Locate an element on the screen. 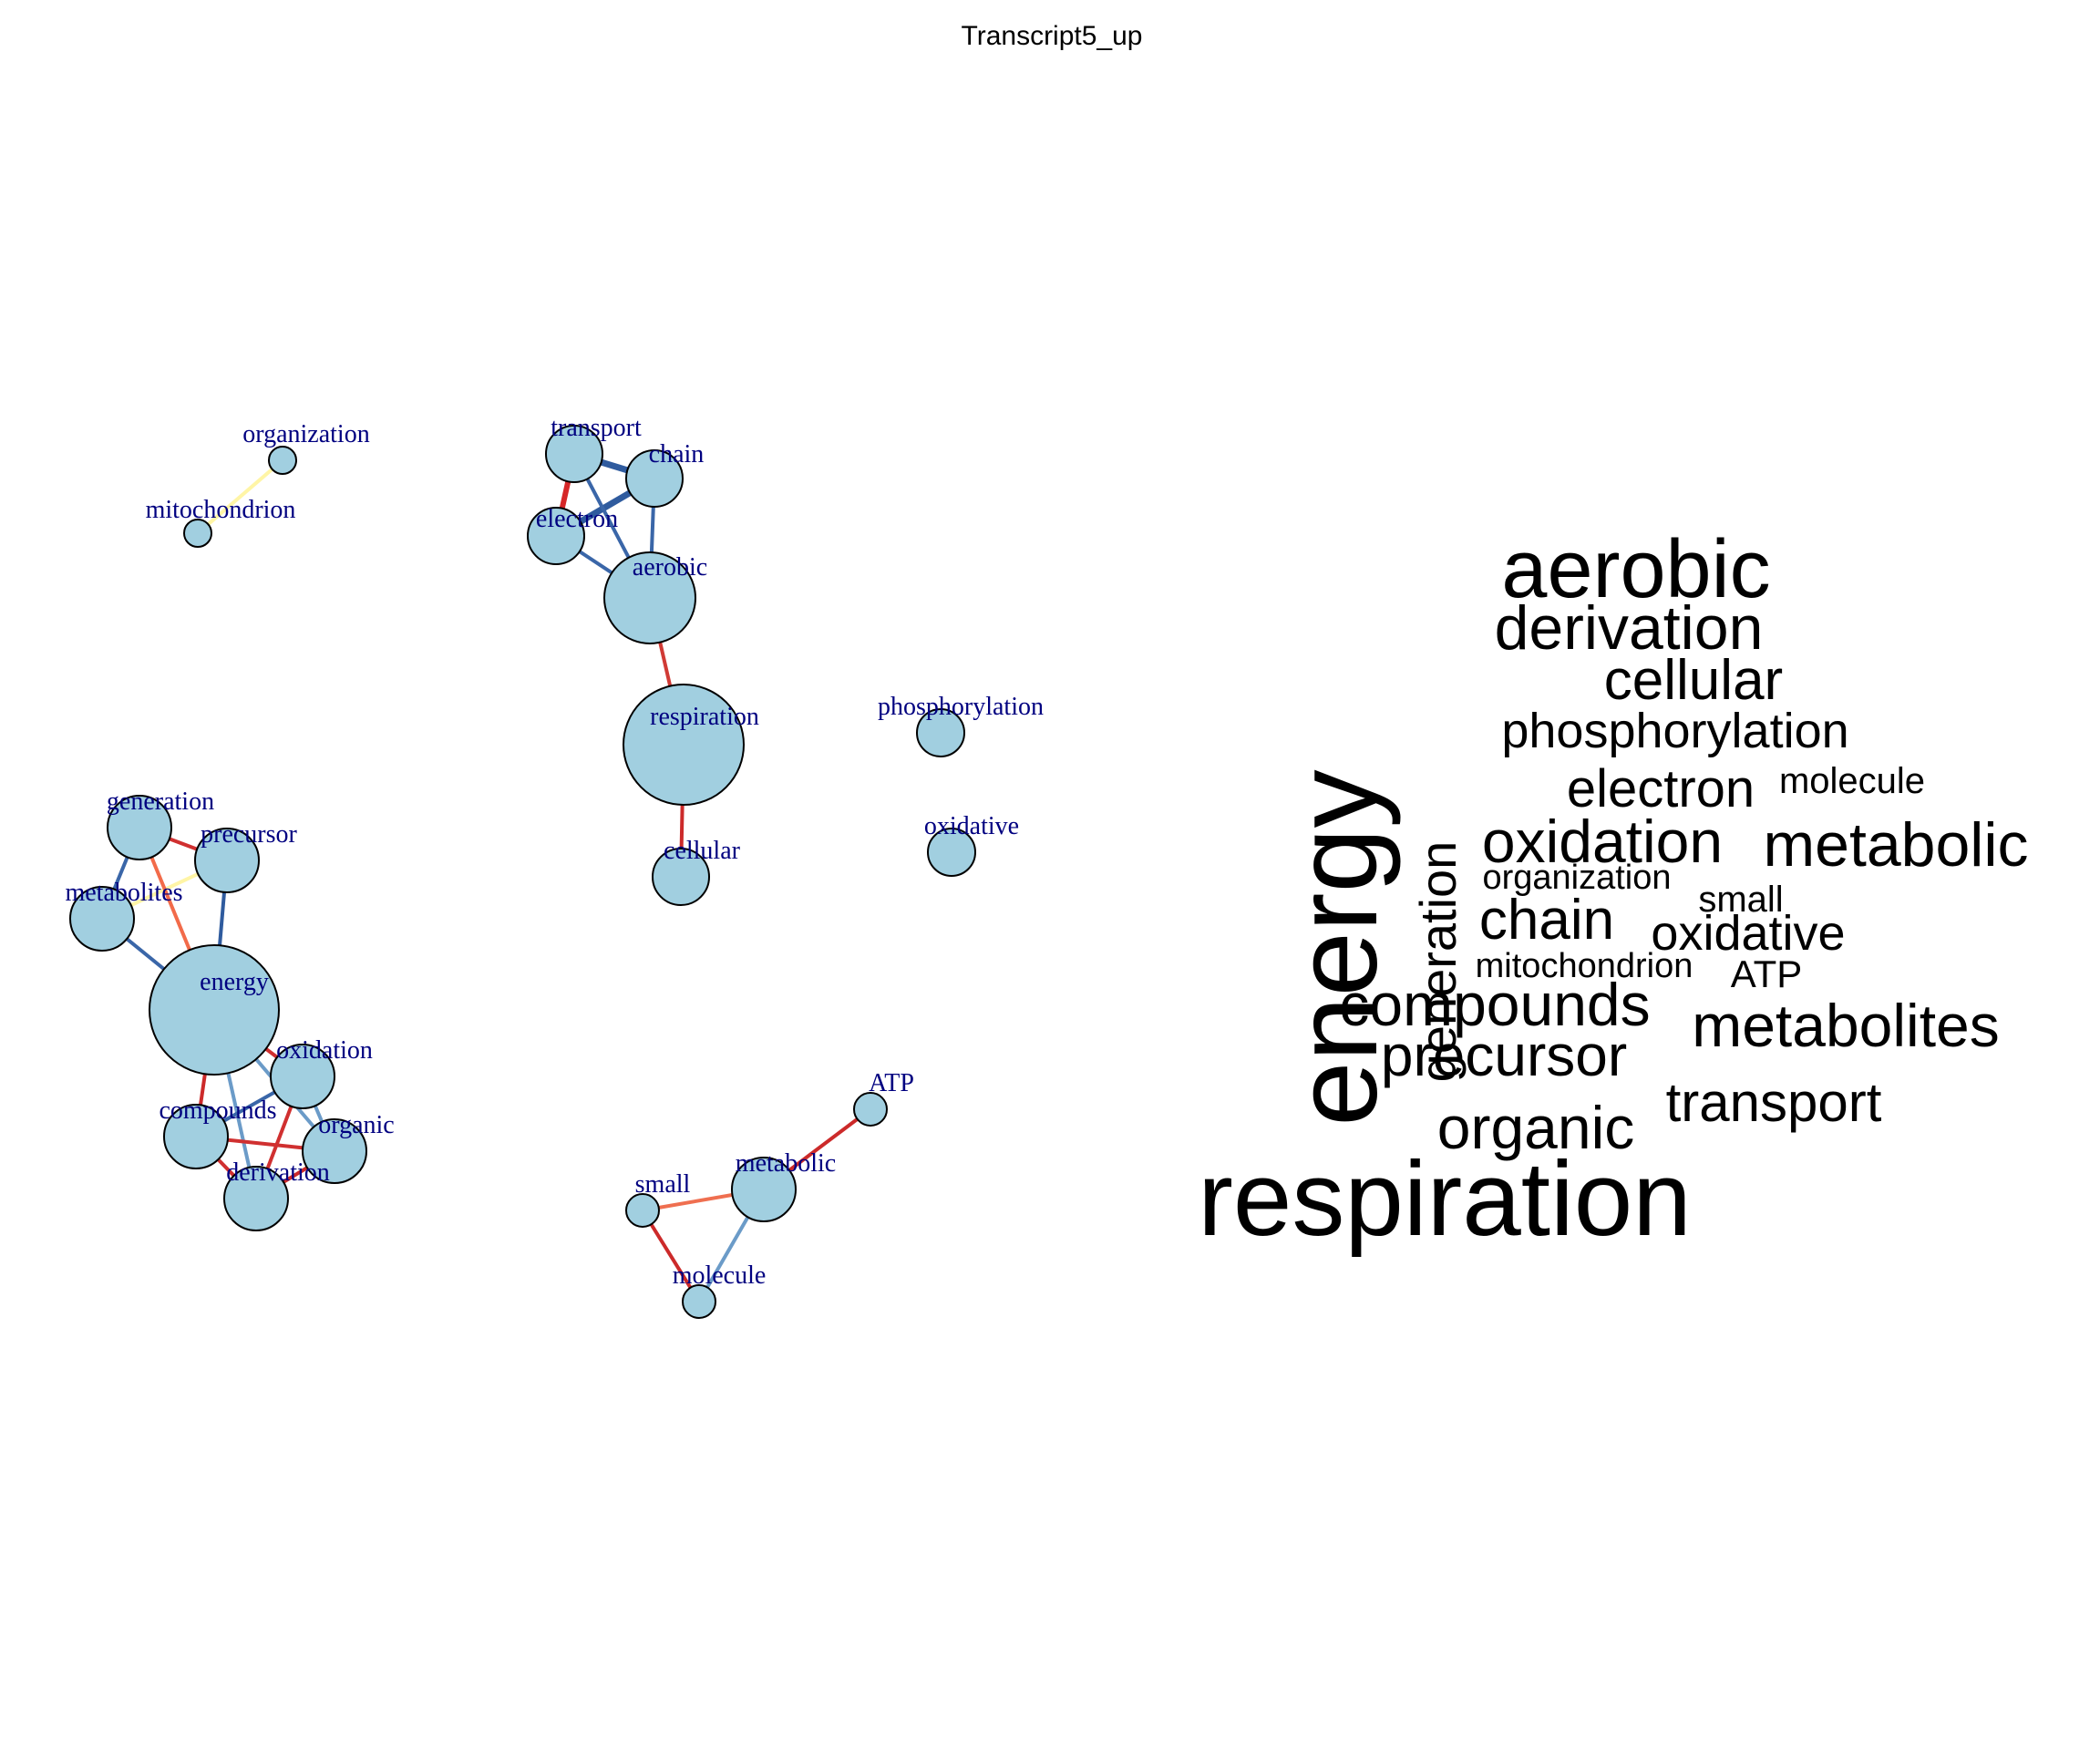 This screenshot has width=2100, height=1750. cloud-word-organization: organization is located at coordinates (1577, 878).